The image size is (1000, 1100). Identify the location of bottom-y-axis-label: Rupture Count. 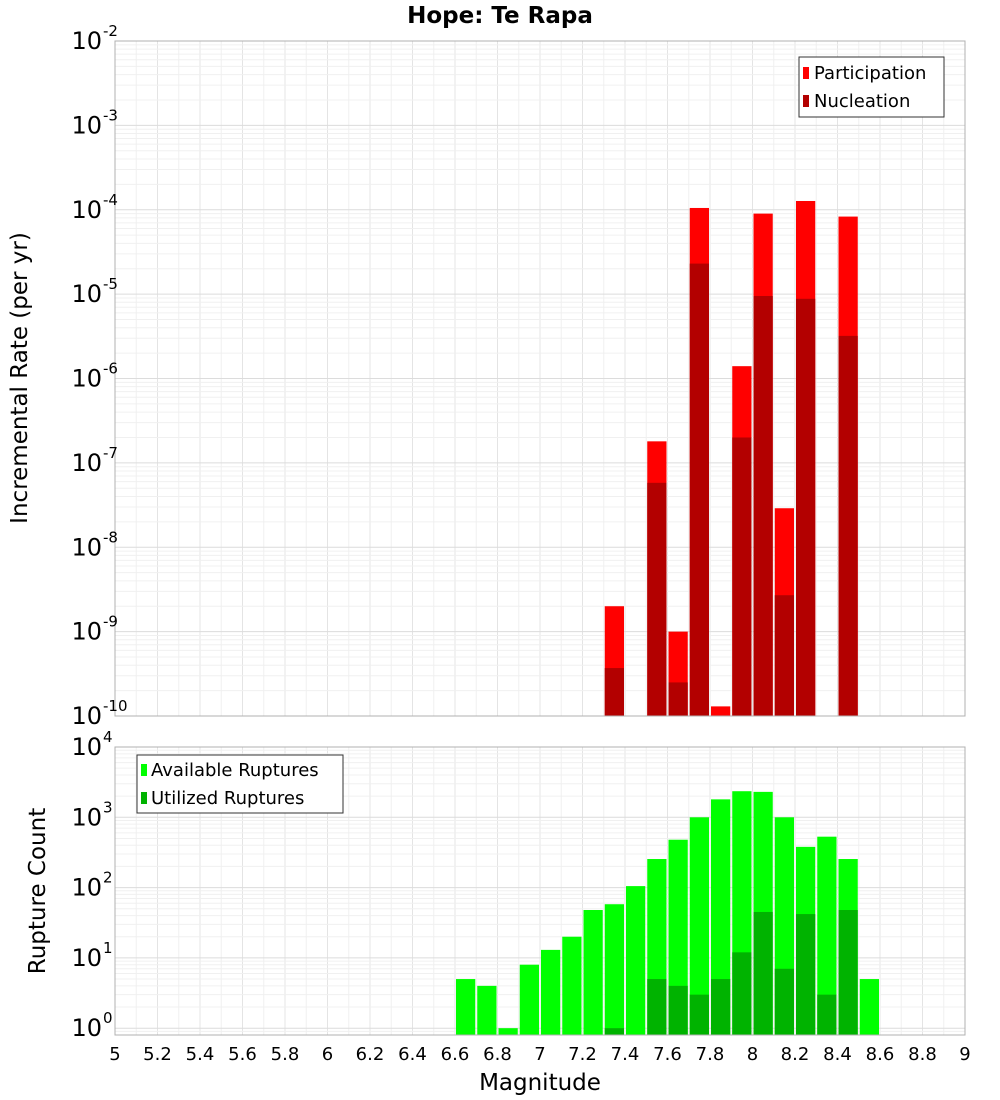
(38, 891).